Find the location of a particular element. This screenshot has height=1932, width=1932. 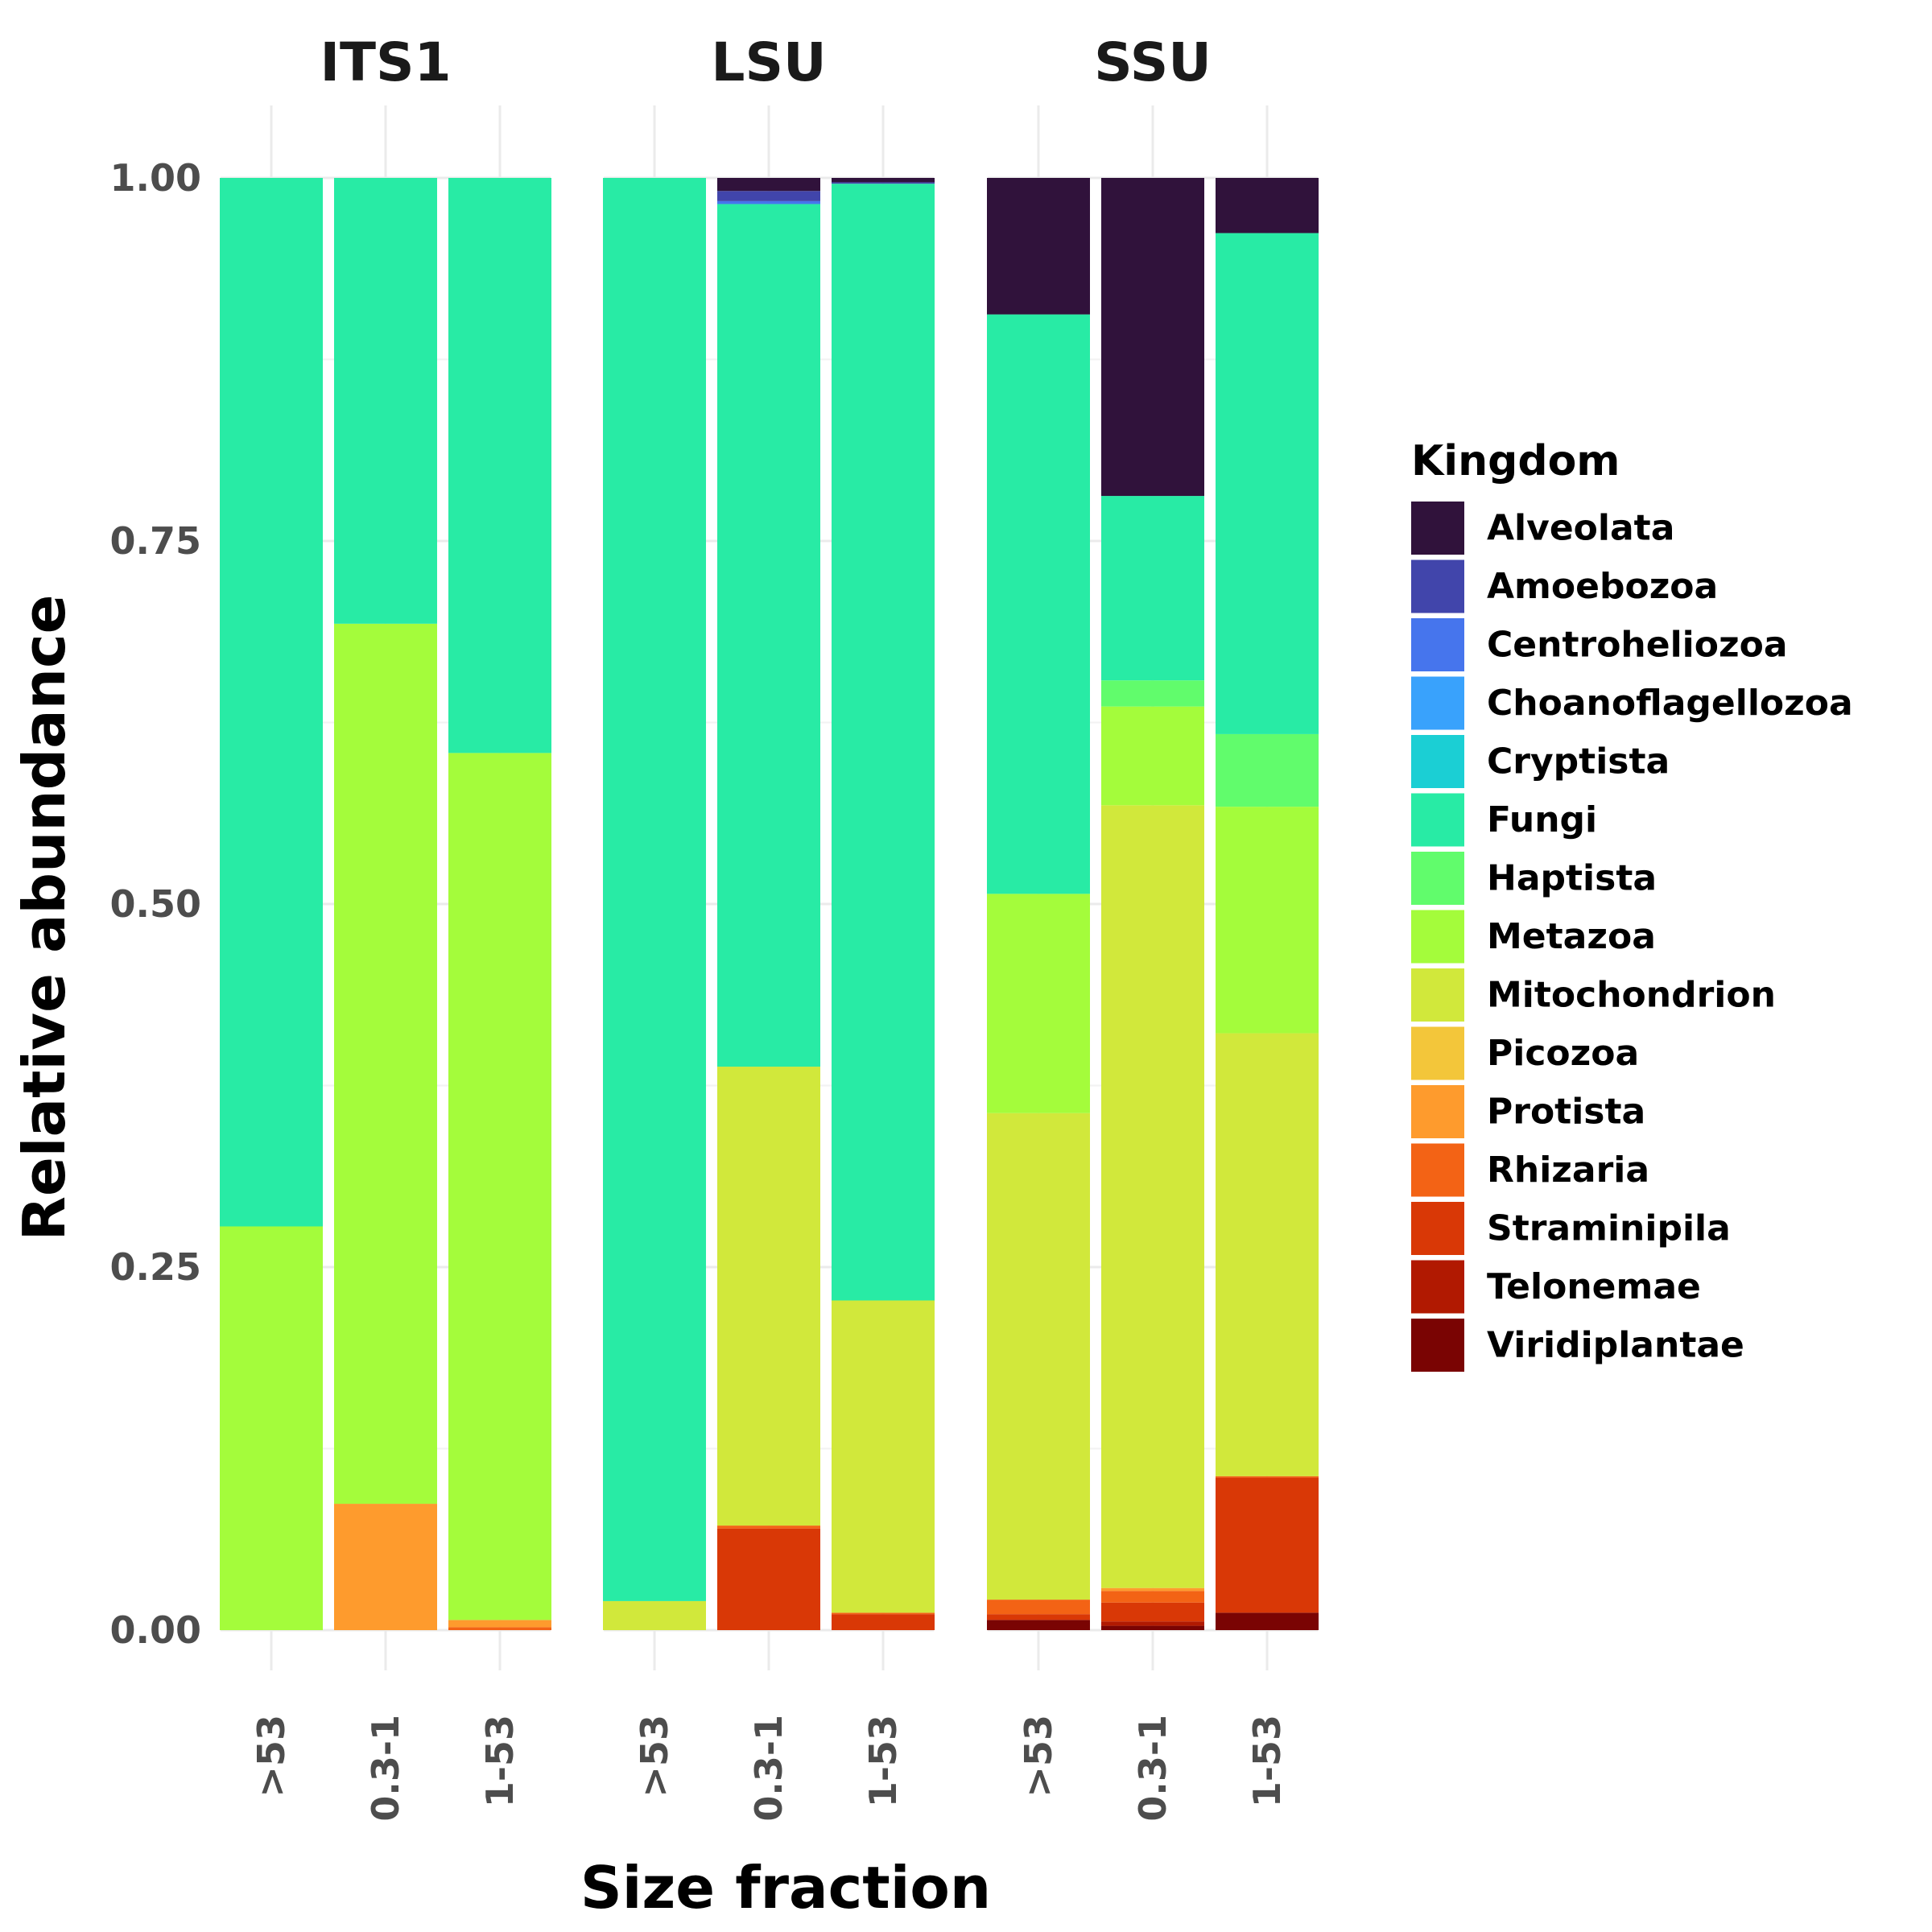

y-tick-label: 0.00 is located at coordinates (156, 1630).